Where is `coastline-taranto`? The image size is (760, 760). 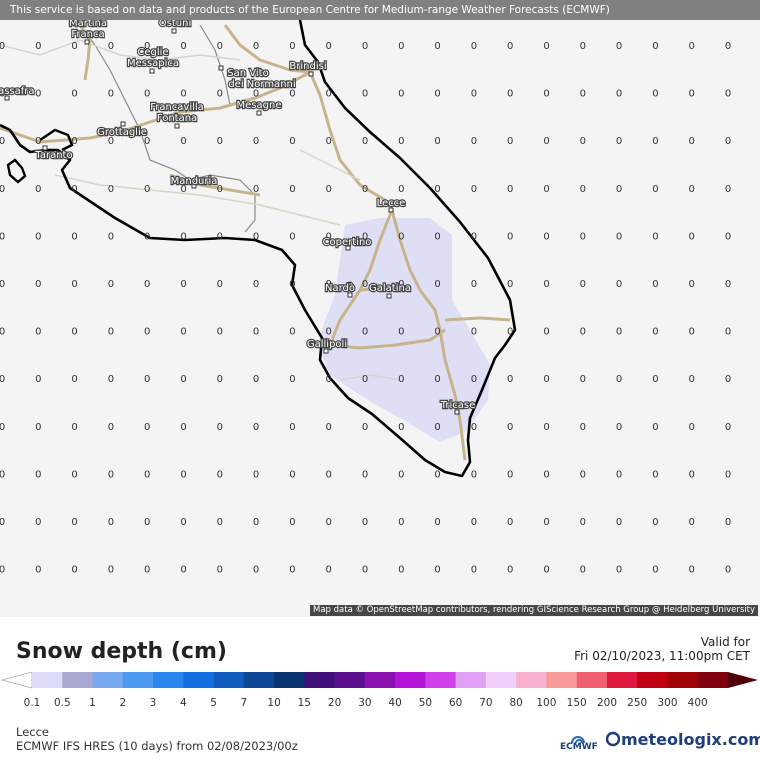 coastline-taranto is located at coordinates (16, 171).